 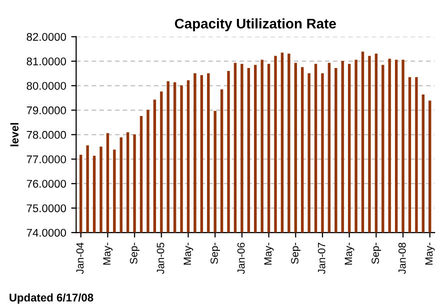 I want to click on y-tick-label: 74.0000, so click(x=46, y=232).